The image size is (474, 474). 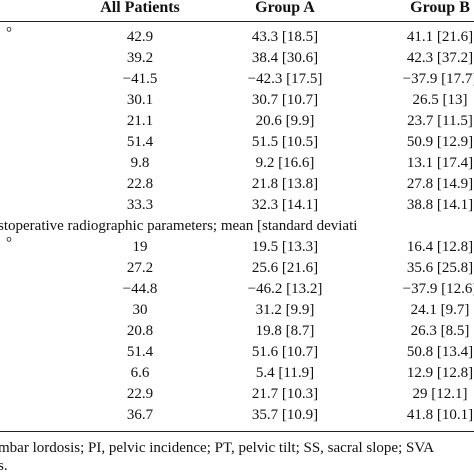 I want to click on table-cell: 22.8, so click(x=140, y=184).